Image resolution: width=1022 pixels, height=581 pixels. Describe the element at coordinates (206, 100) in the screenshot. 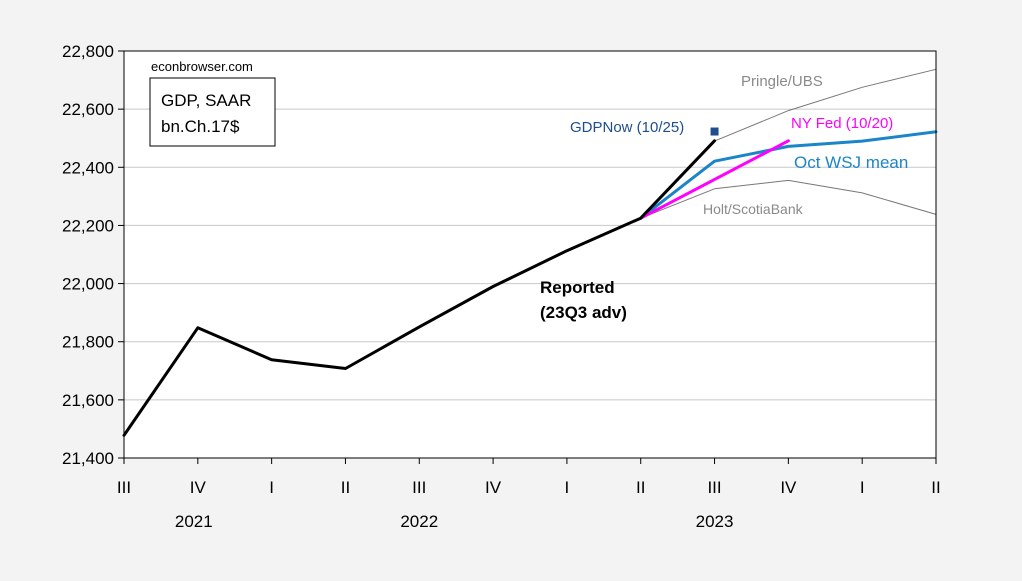

I see `units-box-line1: GDP, SAAR` at that location.